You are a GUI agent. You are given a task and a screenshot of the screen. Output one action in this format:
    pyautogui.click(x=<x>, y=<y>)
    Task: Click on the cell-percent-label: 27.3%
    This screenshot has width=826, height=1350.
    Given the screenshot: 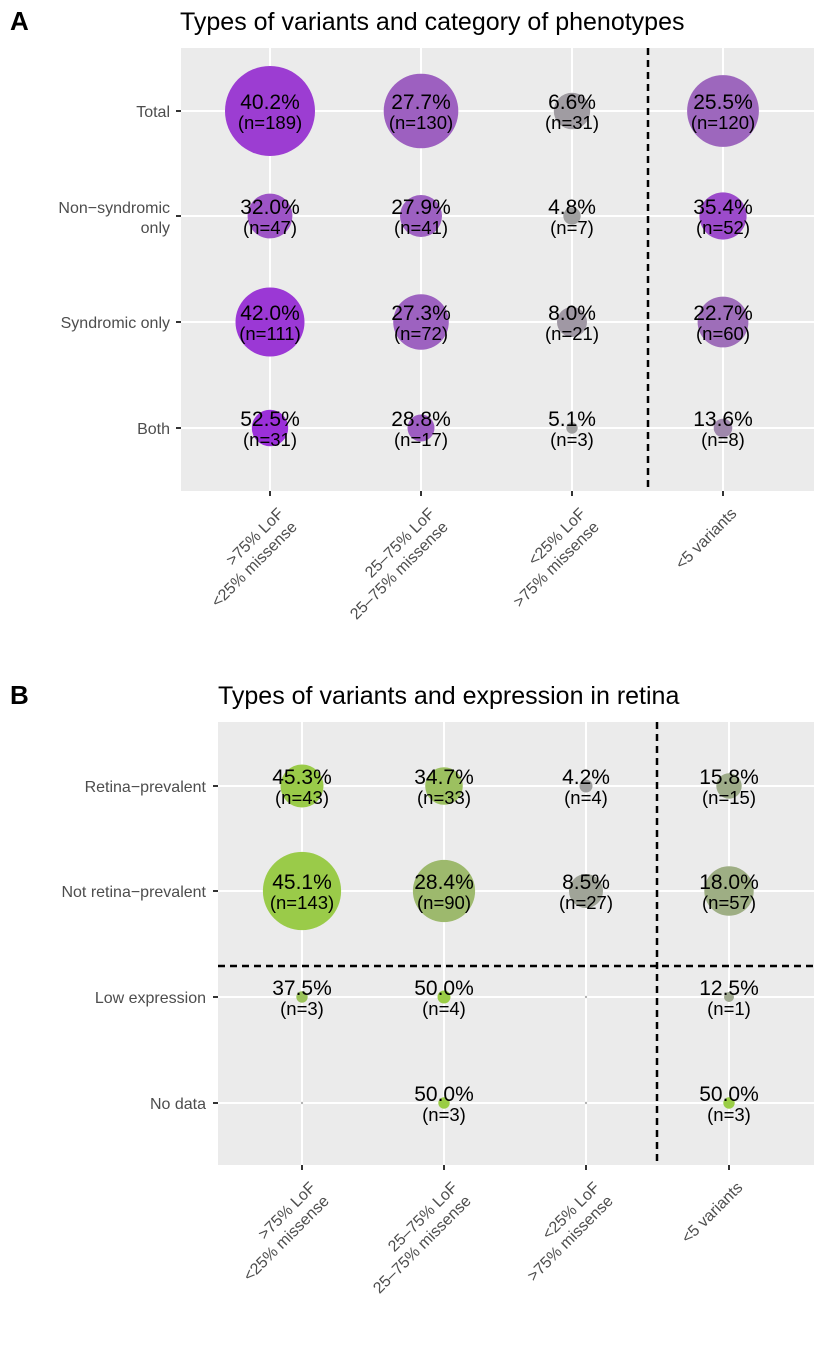 What is the action you would take?
    pyautogui.click(x=421, y=313)
    